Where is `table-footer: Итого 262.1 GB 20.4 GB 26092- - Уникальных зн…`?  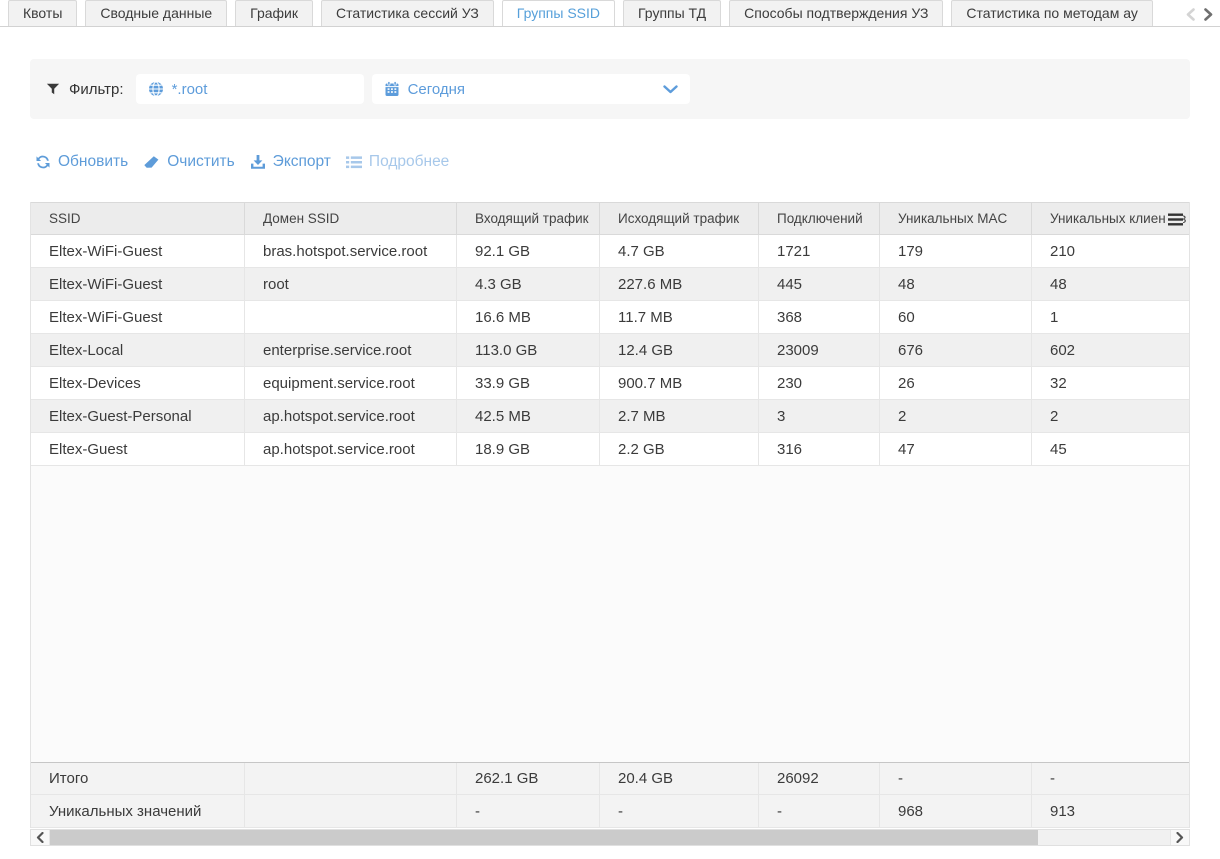
table-footer: Итого 262.1 GB 20.4 GB 26092- - Уникальных зн… is located at coordinates (610, 795).